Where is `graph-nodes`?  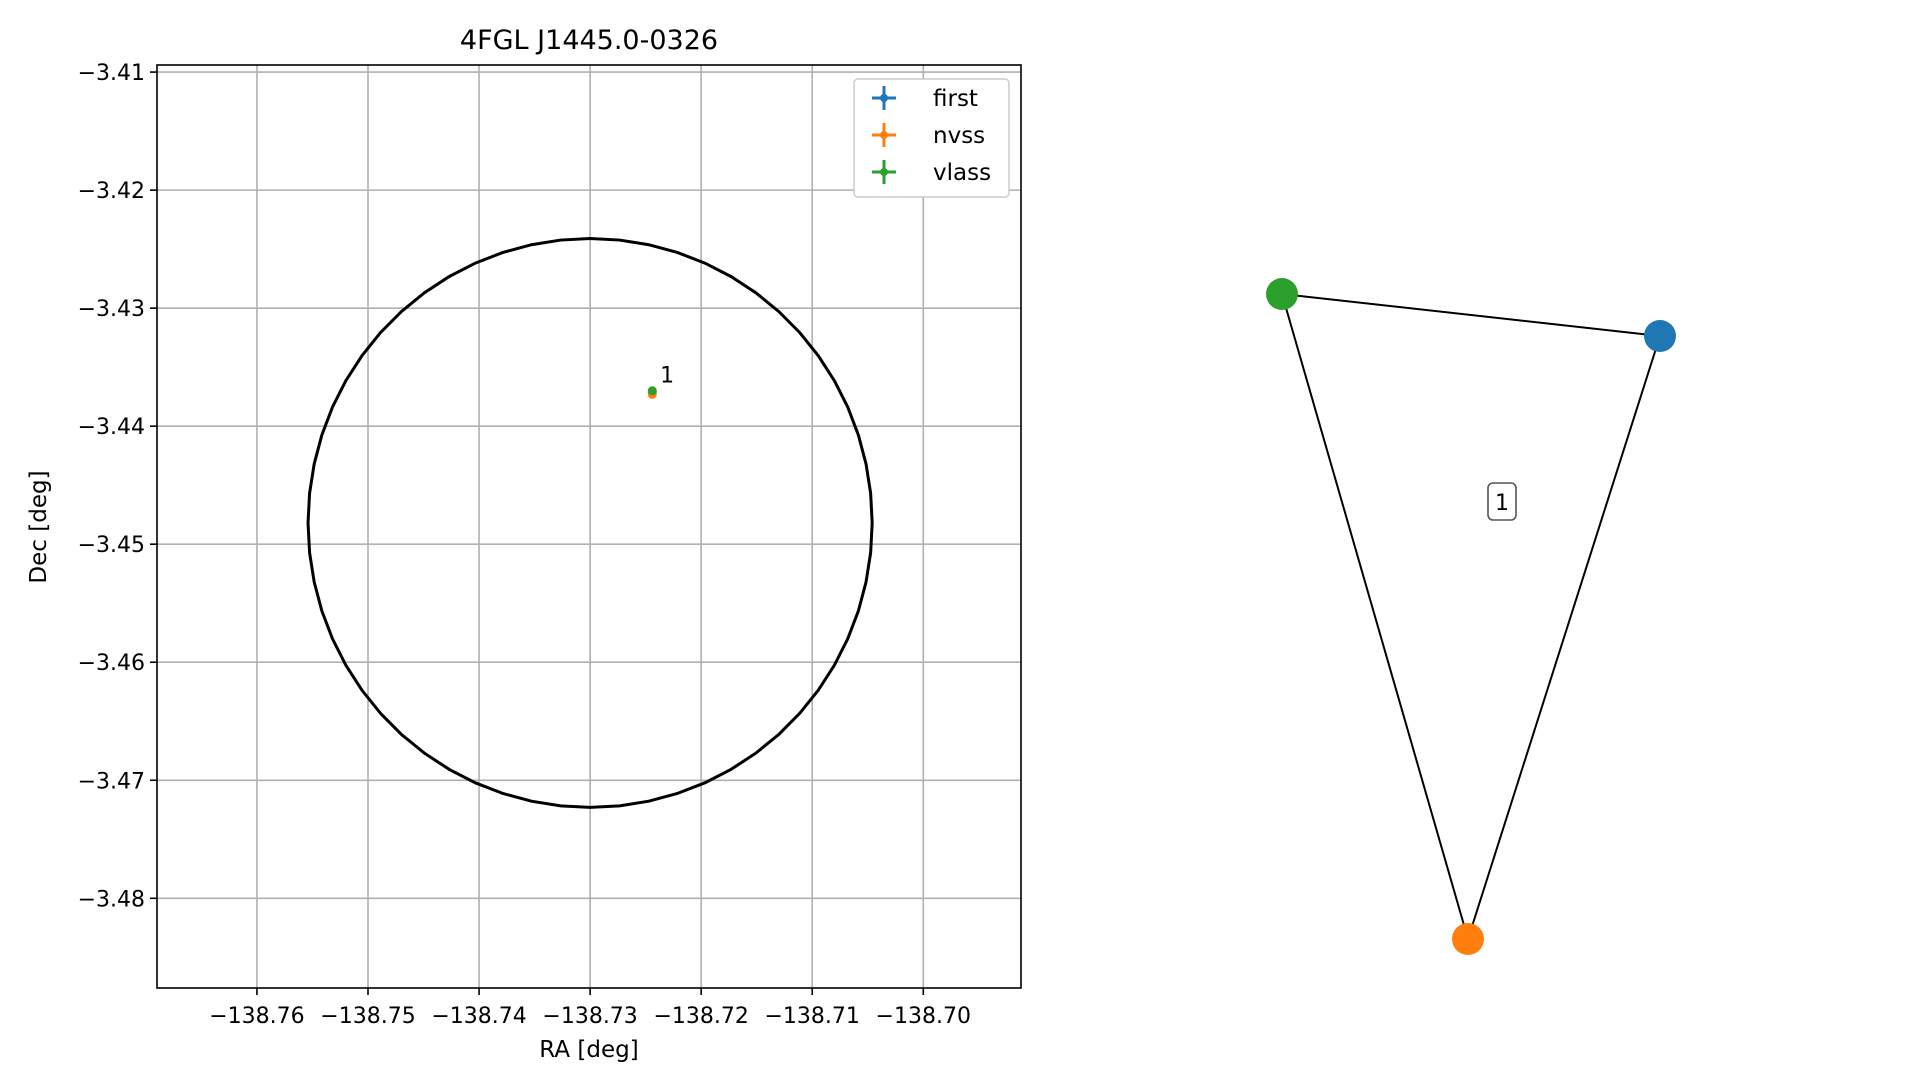
graph-nodes is located at coordinates (1471, 616).